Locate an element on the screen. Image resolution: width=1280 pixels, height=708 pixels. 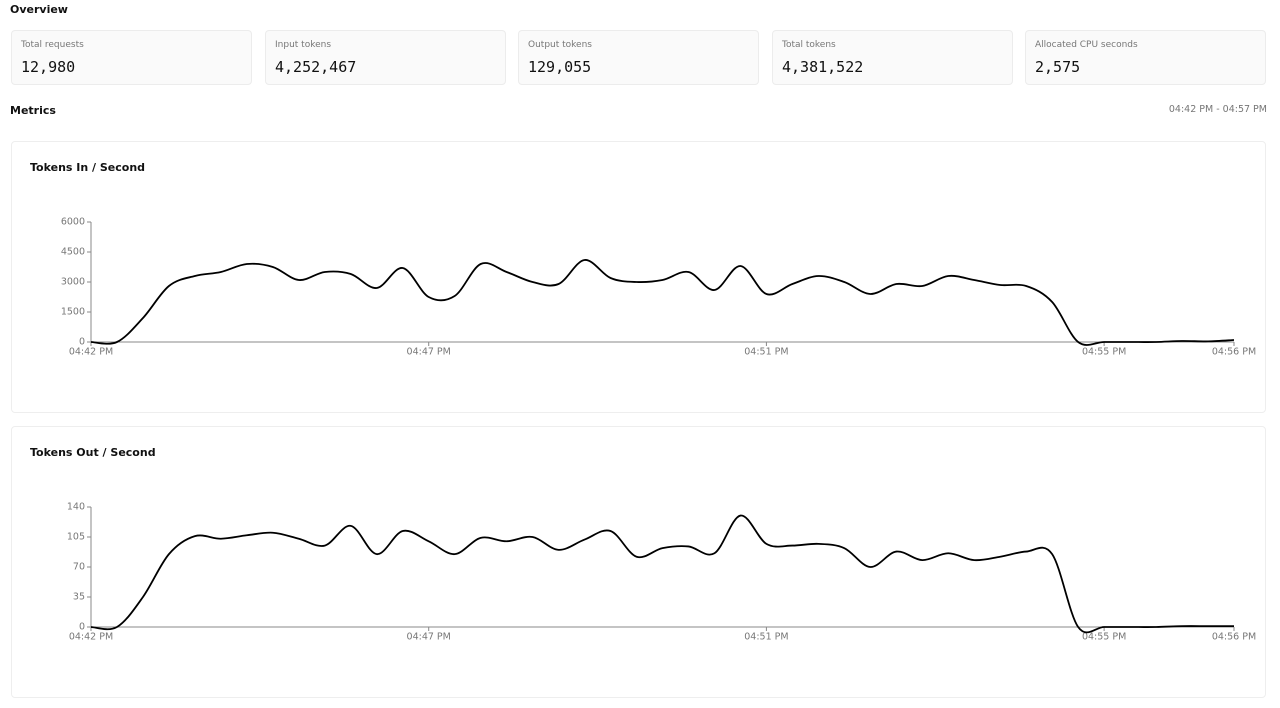
time-range: 04:42 PM - 04:57 PM is located at coordinates (1217, 109).